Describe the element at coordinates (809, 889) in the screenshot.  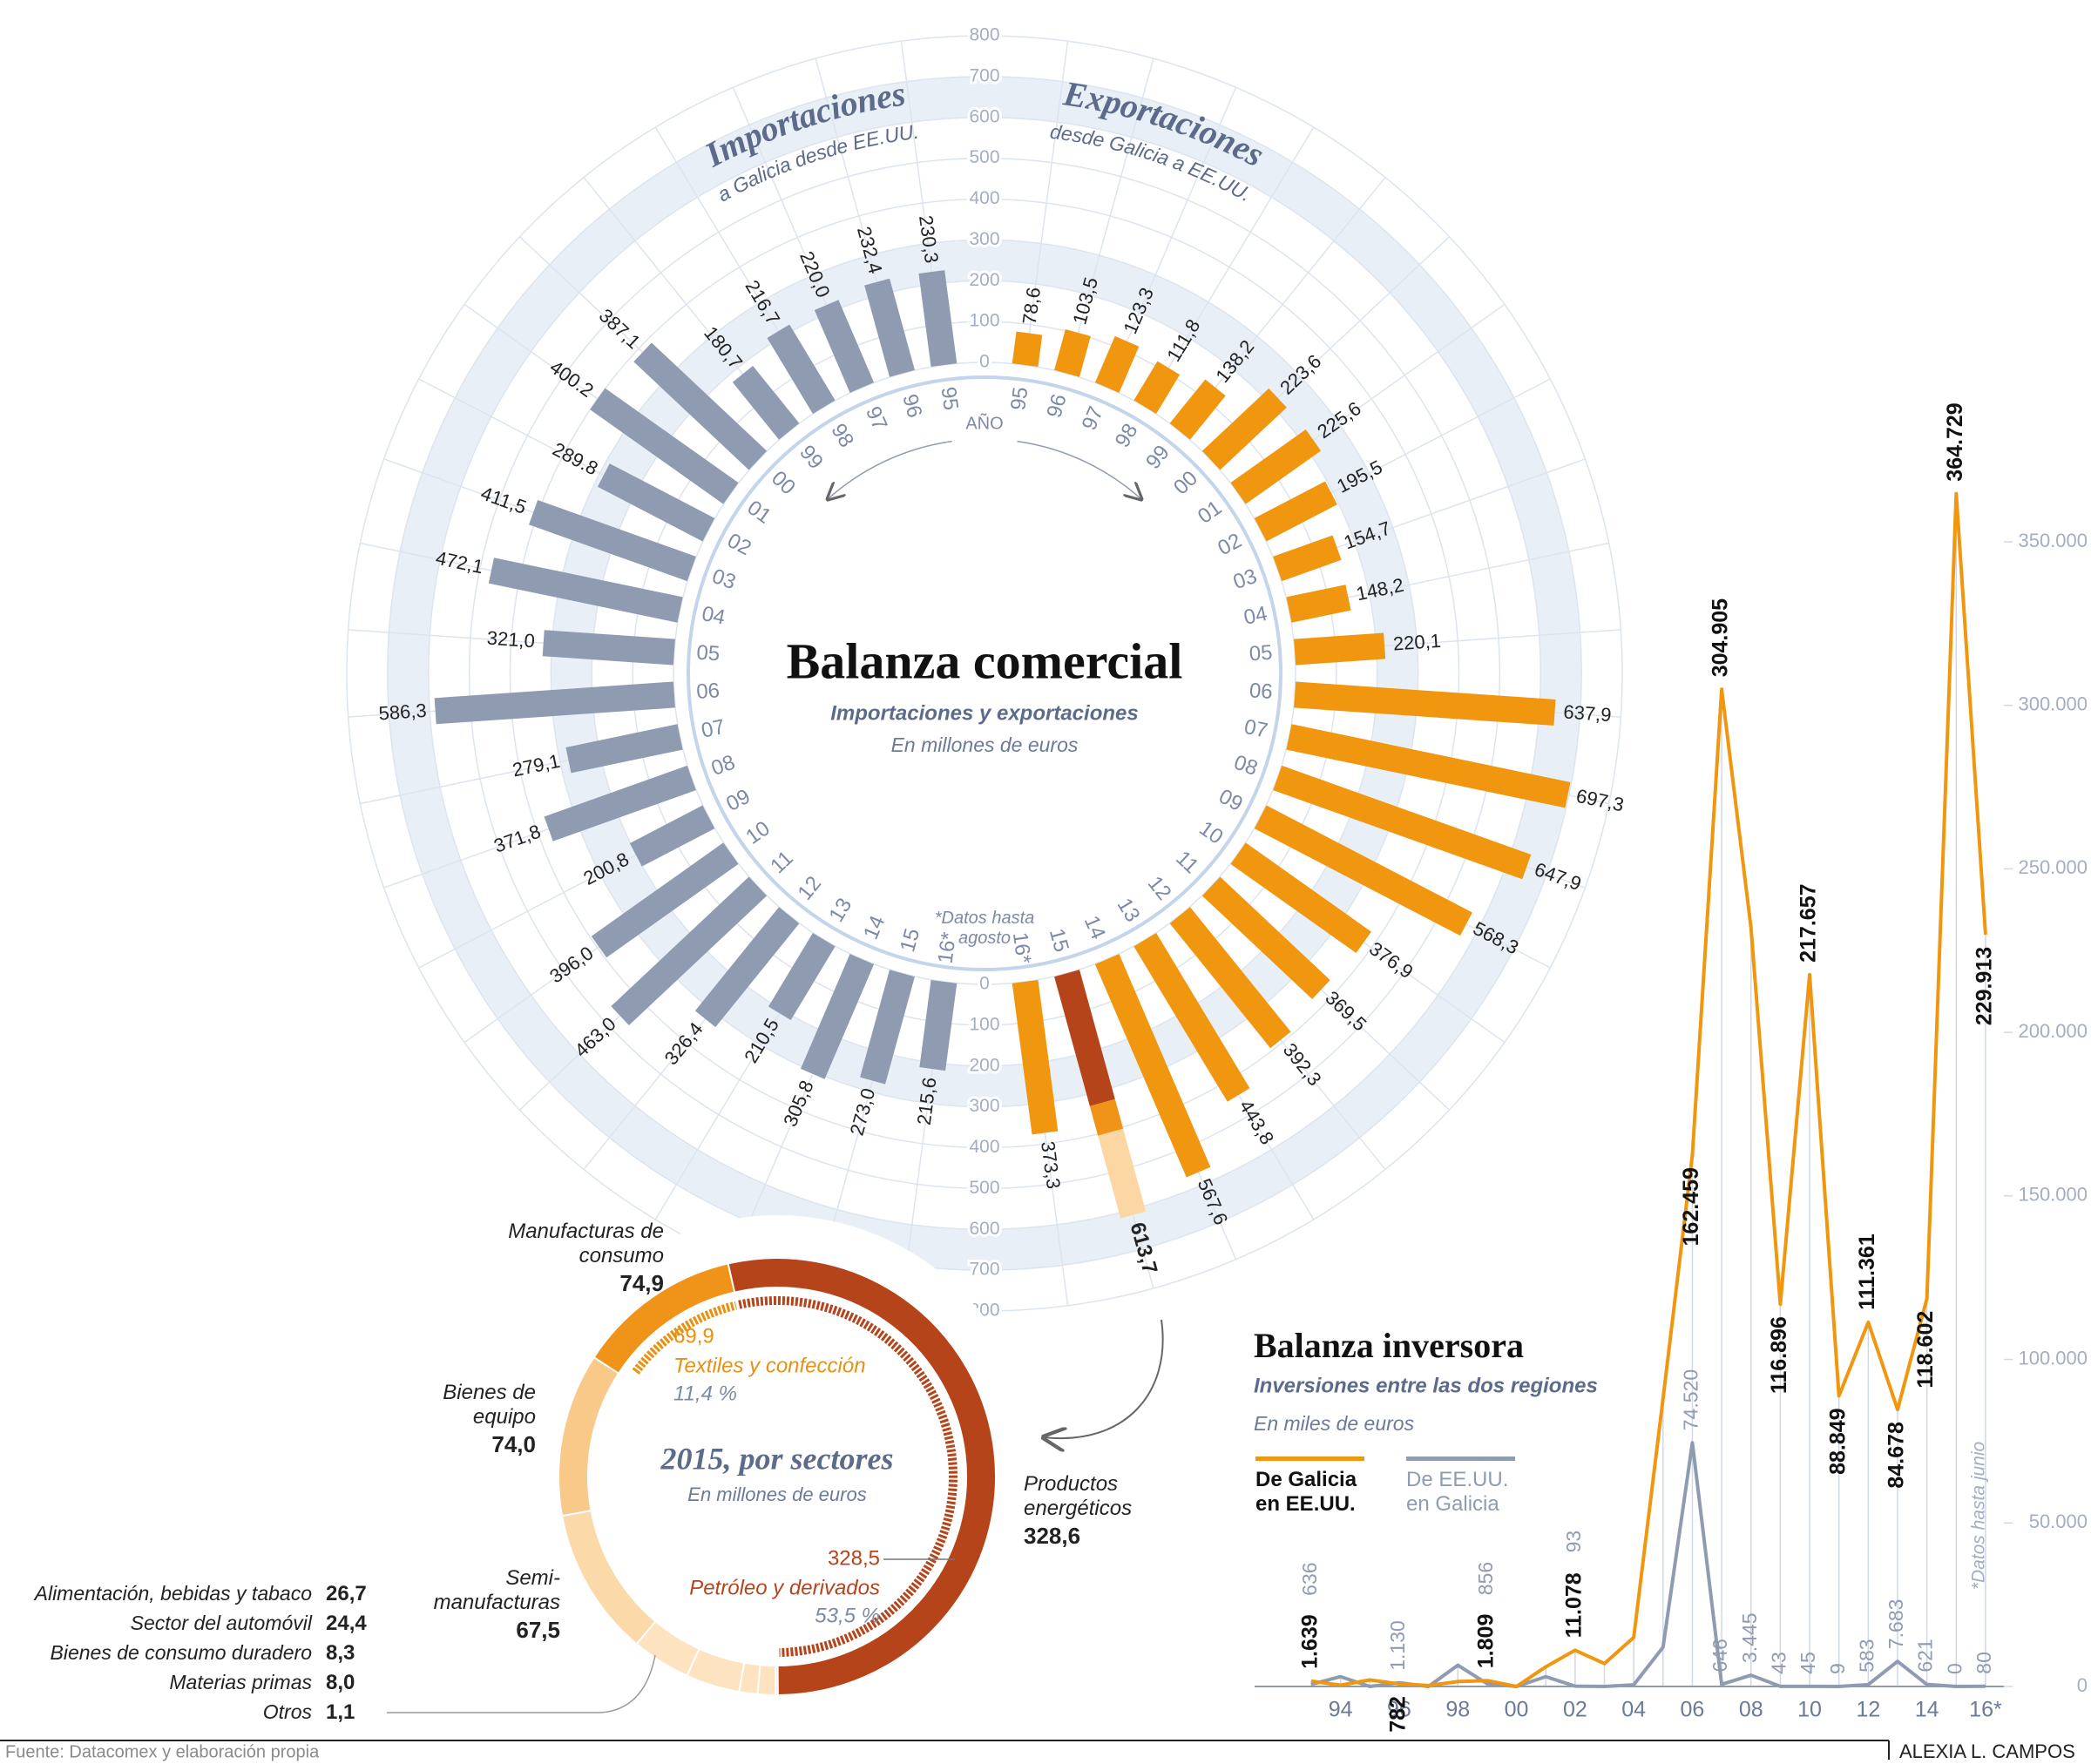
I see `year-label: 12` at that location.